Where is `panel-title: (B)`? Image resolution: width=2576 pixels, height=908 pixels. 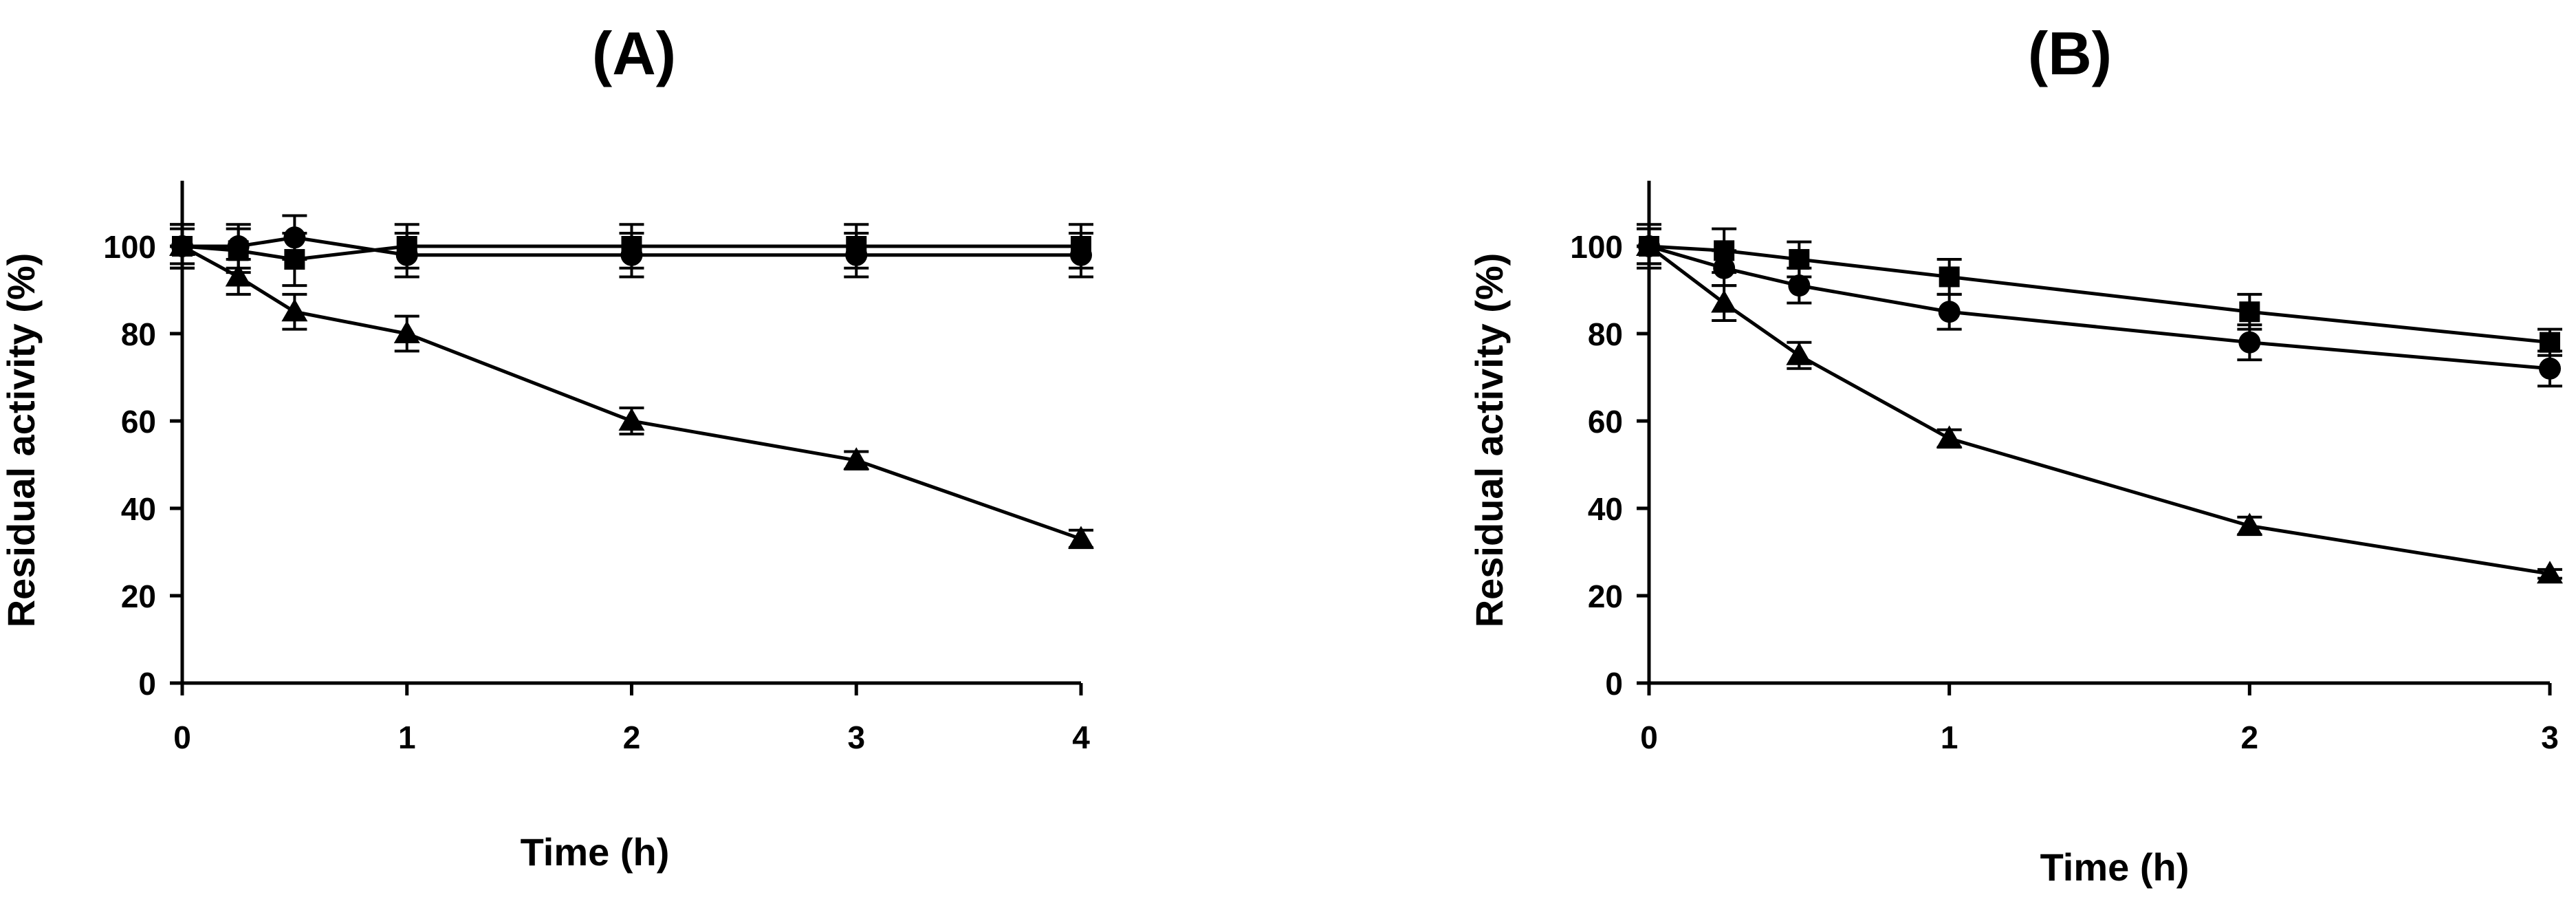
panel-title: (B) is located at coordinates (2070, 53).